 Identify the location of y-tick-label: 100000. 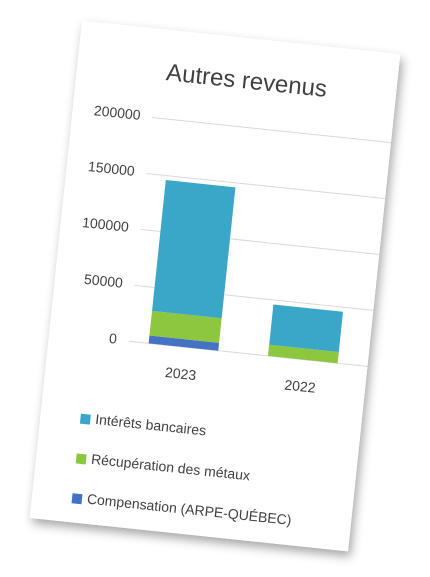
(105, 224).